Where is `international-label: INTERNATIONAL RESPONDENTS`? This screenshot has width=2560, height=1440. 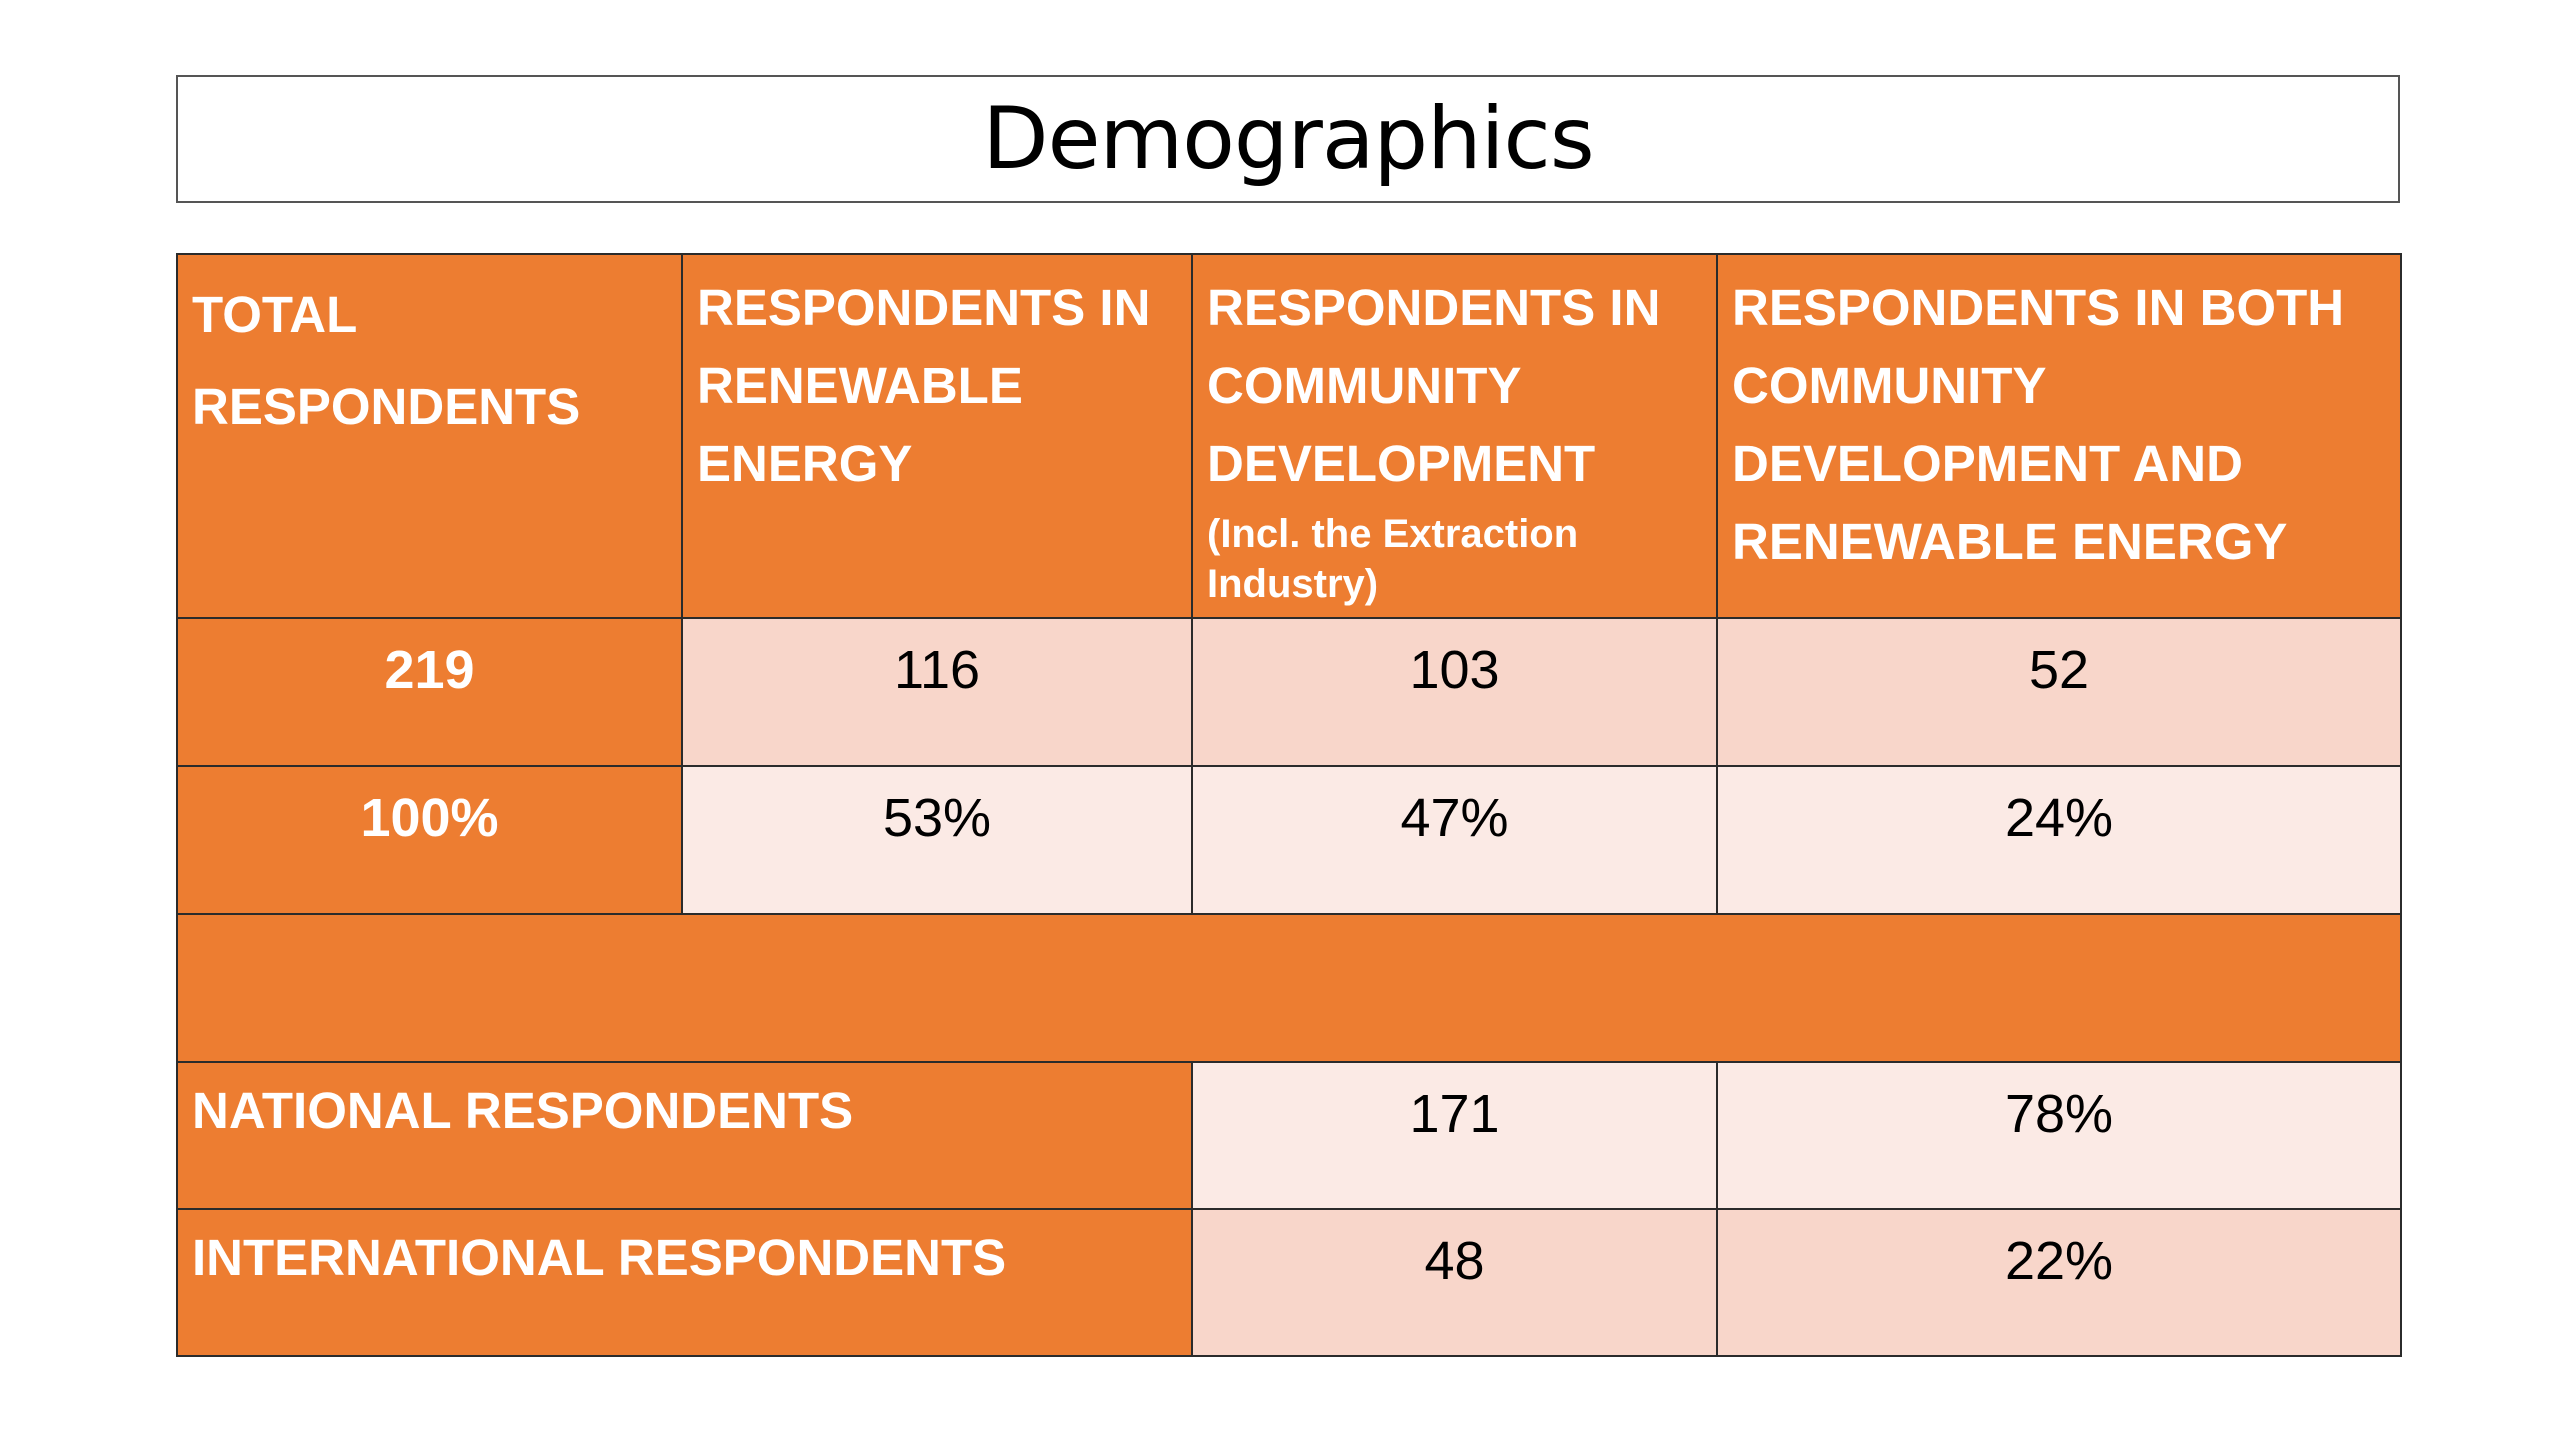 international-label: INTERNATIONAL RESPONDENTS is located at coordinates (684, 1282).